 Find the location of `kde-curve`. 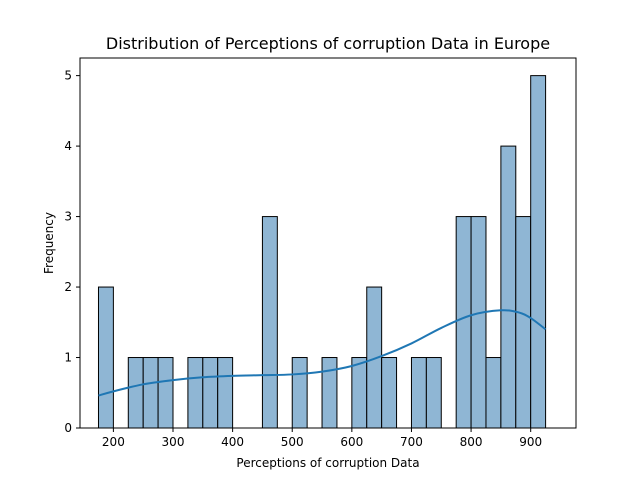

kde-curve is located at coordinates (322, 353).